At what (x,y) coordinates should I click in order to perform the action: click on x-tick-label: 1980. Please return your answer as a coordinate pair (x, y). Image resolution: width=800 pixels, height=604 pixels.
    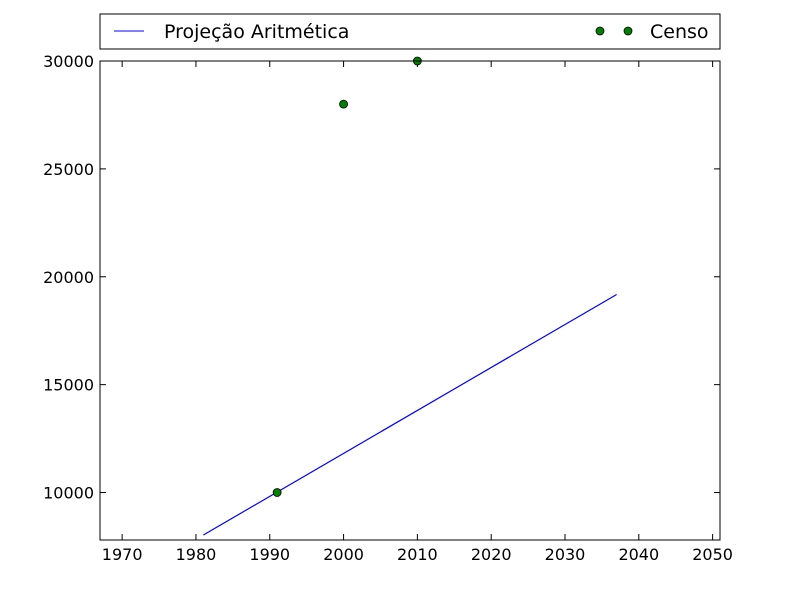
    Looking at the image, I should click on (196, 554).